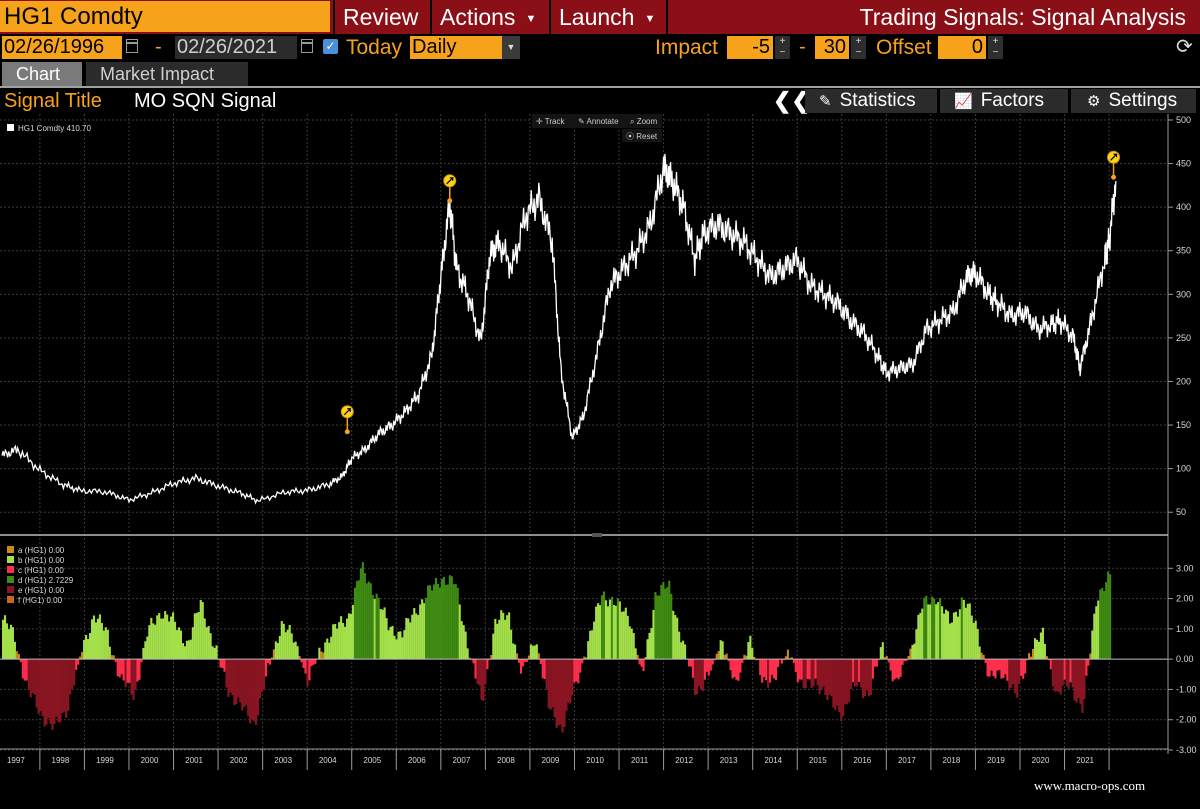  Describe the element at coordinates (330, 46) in the screenshot. I see `today-checkbox: ✓` at that location.